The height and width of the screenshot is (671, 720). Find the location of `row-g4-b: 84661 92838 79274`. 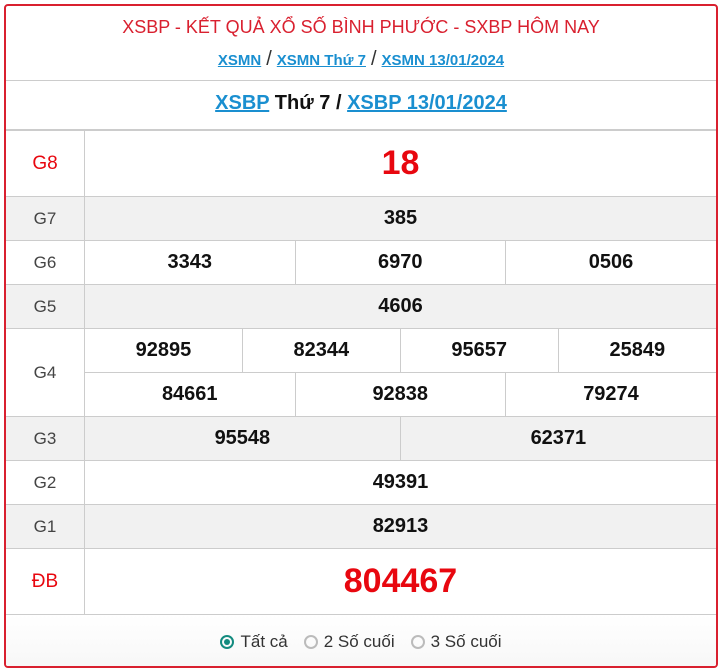

row-g4-b: 84661 92838 79274 is located at coordinates (361, 394).